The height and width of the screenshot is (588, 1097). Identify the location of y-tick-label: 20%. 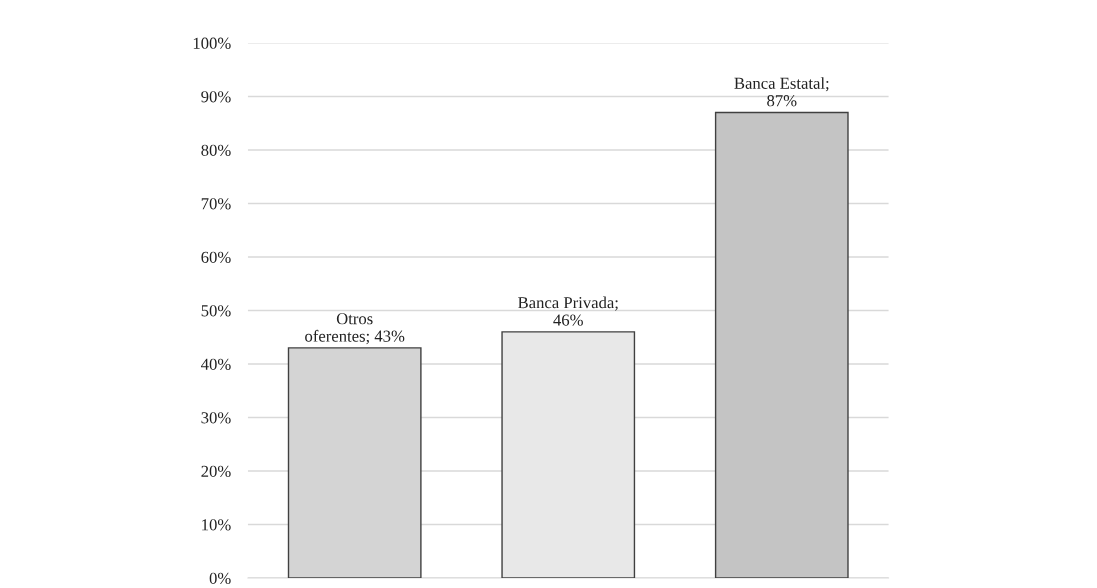
(216, 471).